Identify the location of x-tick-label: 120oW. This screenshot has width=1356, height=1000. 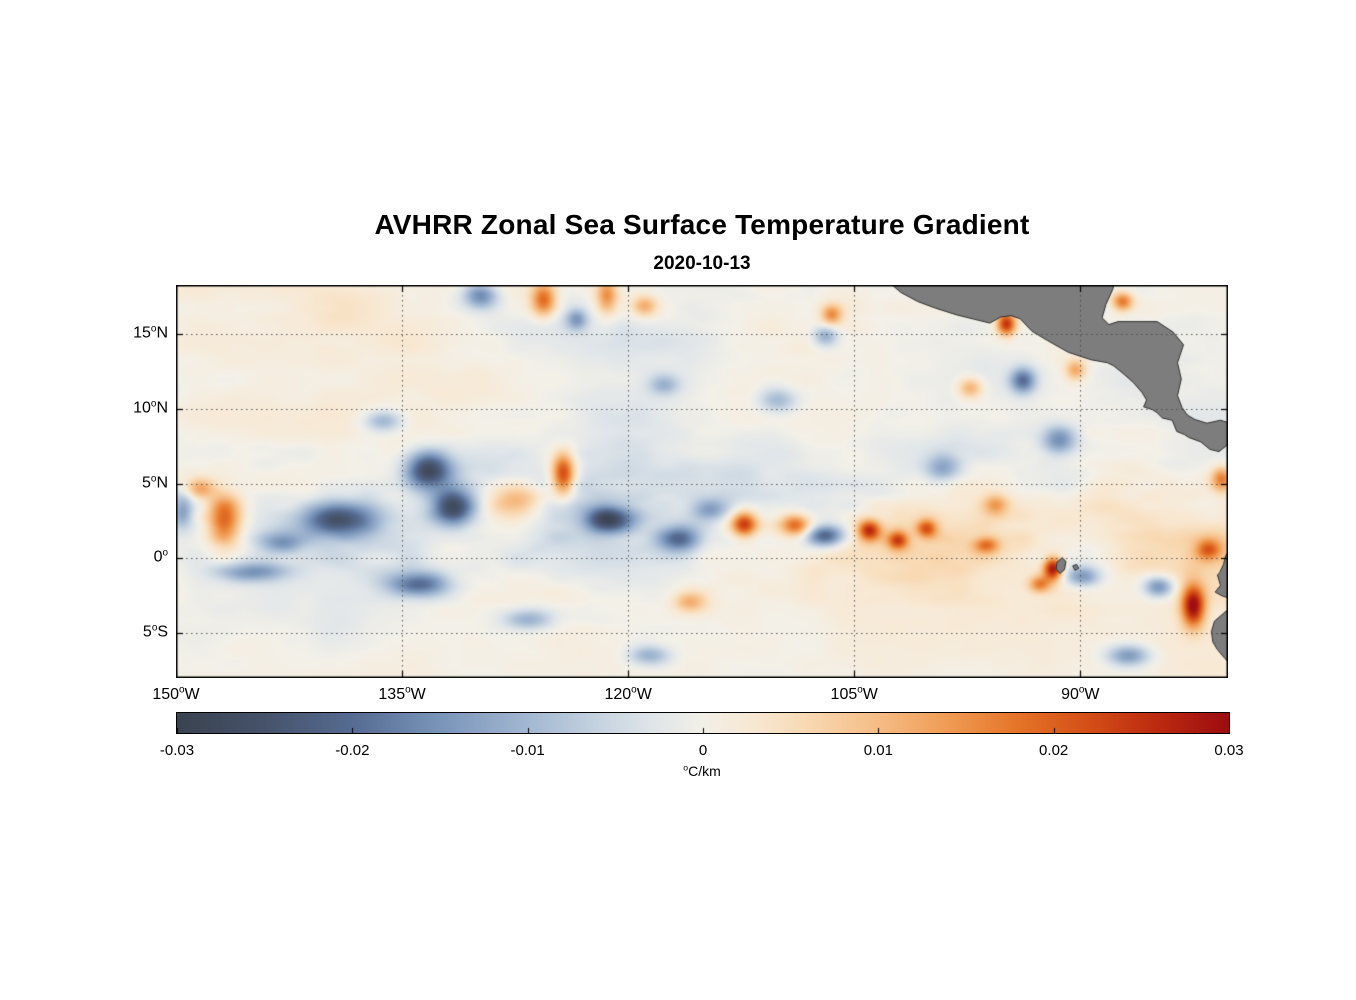
(628, 693).